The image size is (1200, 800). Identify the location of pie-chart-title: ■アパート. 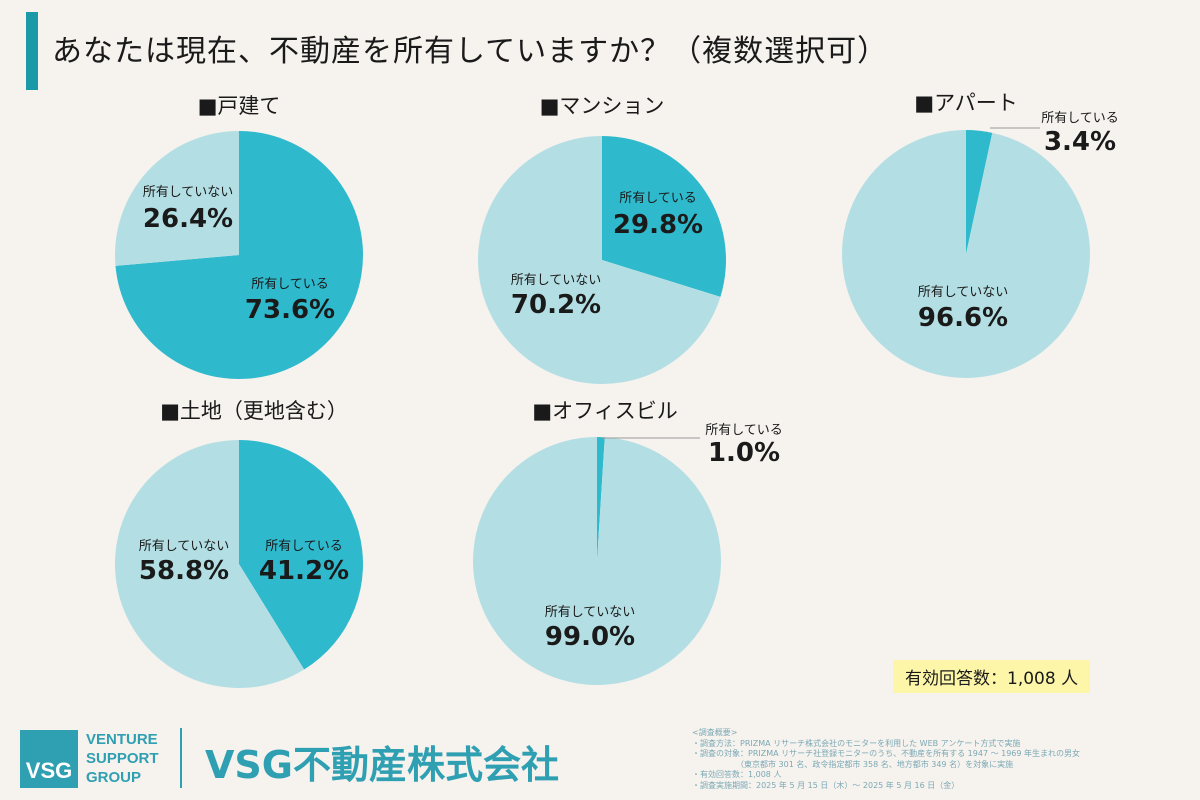
(965, 103).